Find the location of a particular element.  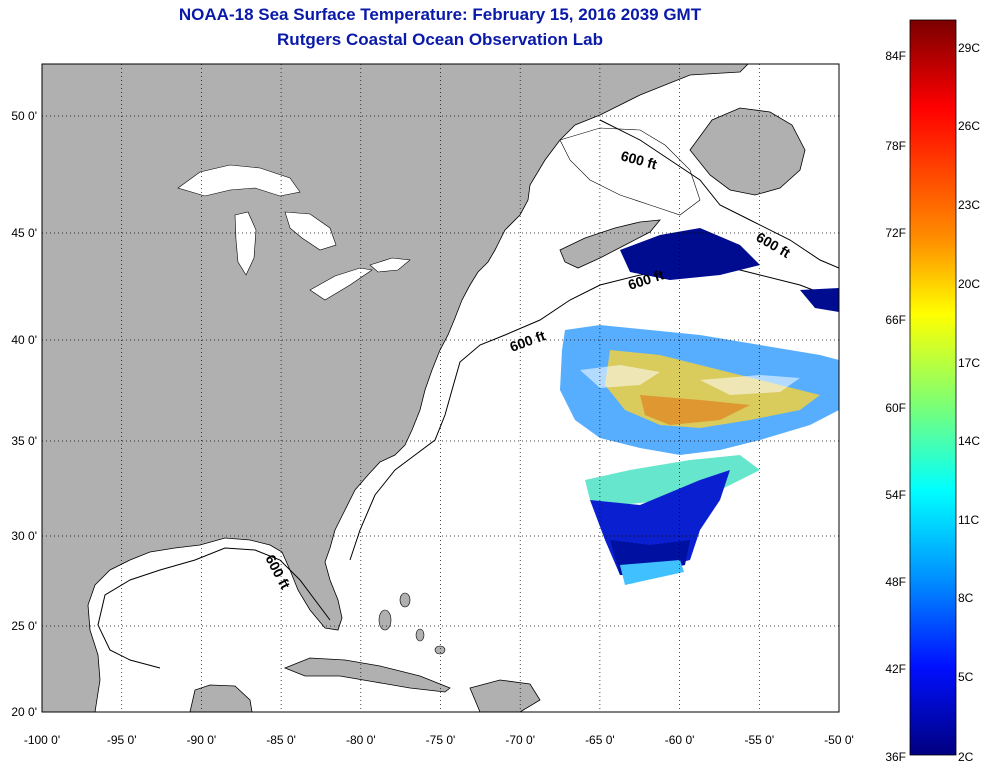

colorbar-fahrenheit-label: 84F is located at coordinates (895, 56).